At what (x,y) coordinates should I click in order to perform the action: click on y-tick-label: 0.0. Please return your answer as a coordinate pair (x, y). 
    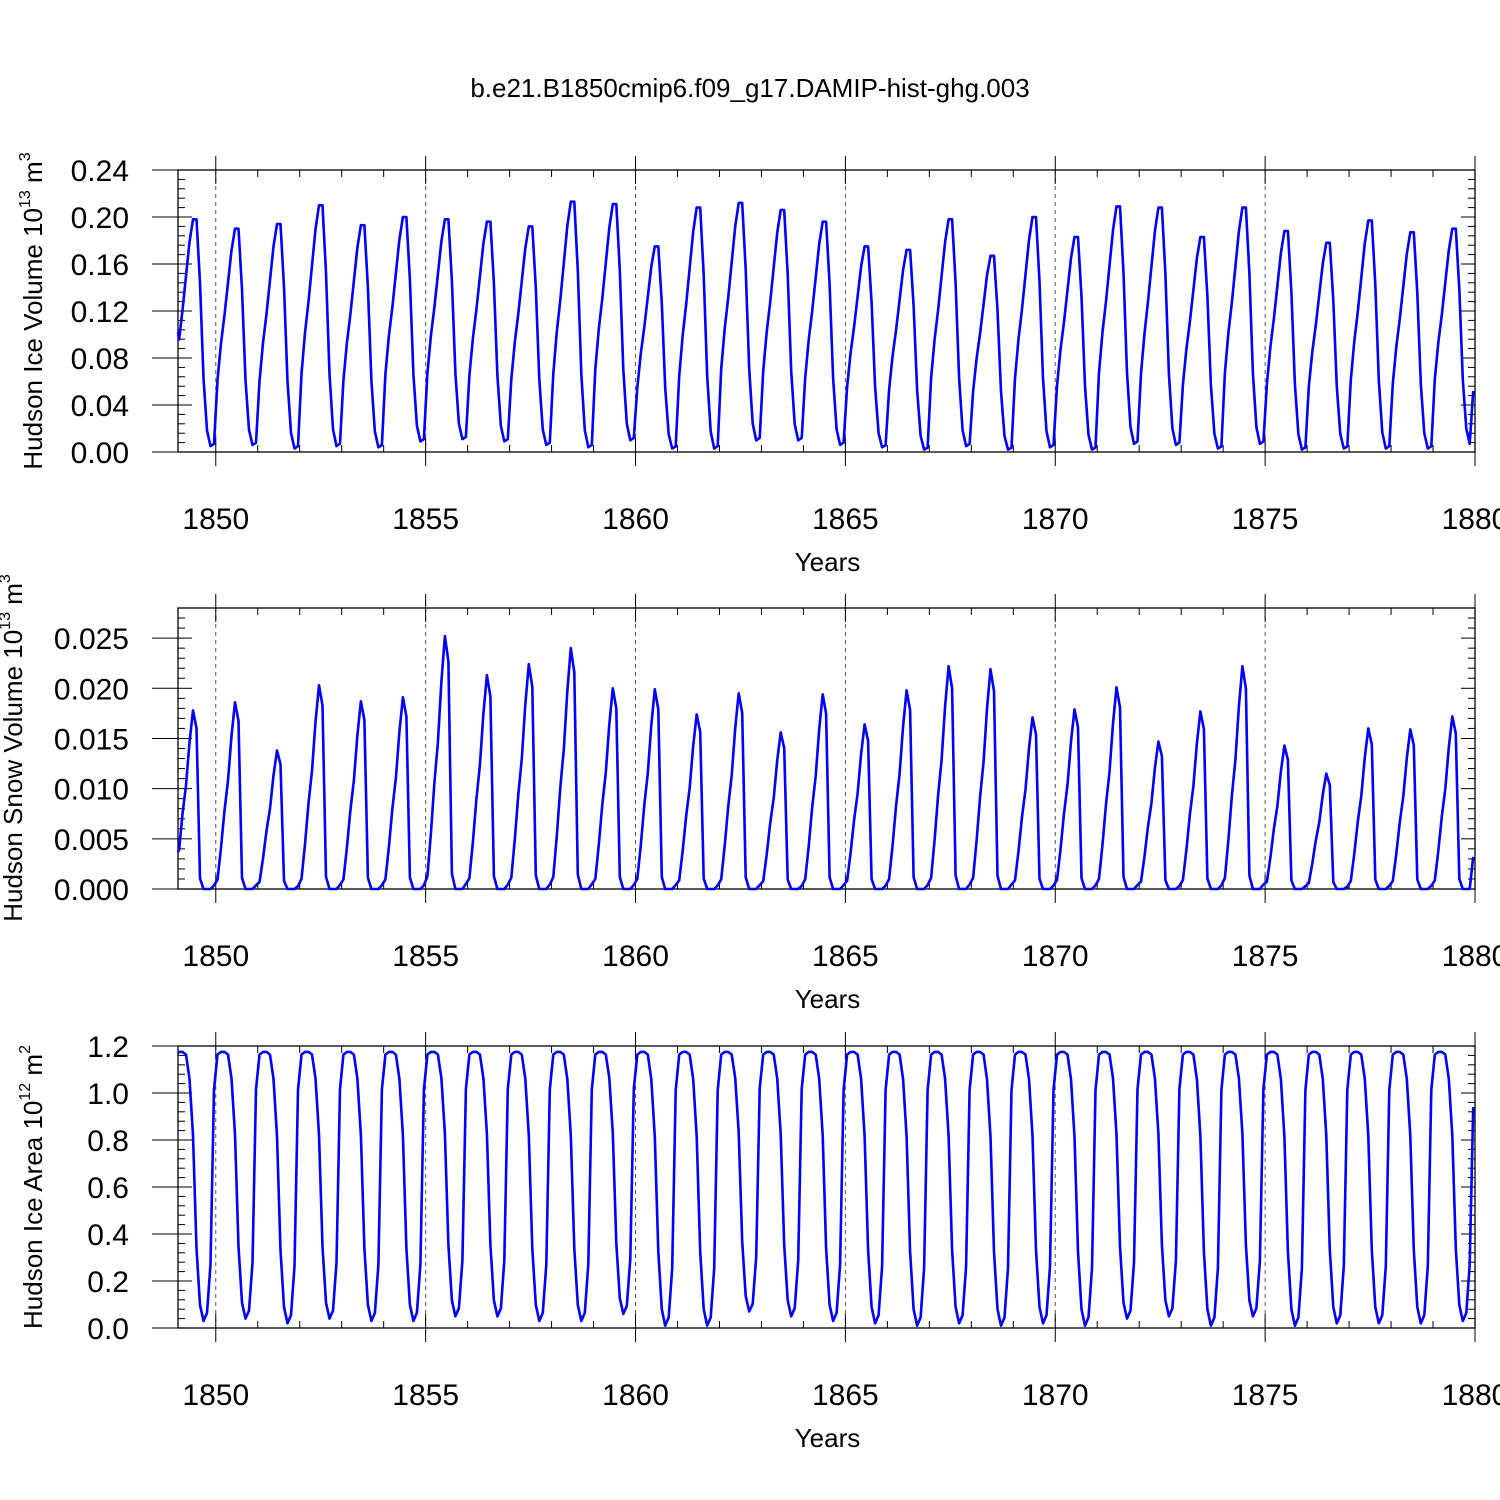
    Looking at the image, I should click on (108, 1329).